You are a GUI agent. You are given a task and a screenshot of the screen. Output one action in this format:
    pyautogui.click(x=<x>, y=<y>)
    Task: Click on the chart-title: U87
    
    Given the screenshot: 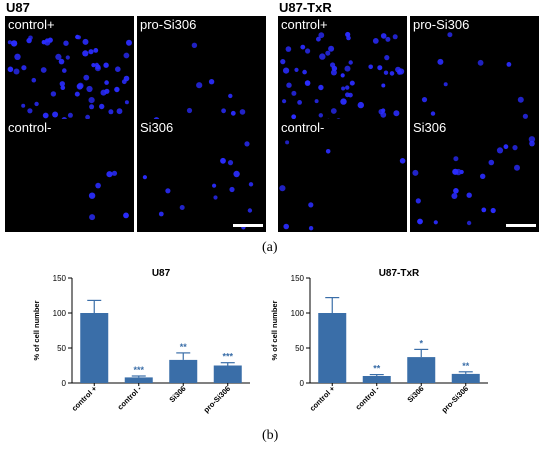 What is the action you would take?
    pyautogui.click(x=161, y=273)
    